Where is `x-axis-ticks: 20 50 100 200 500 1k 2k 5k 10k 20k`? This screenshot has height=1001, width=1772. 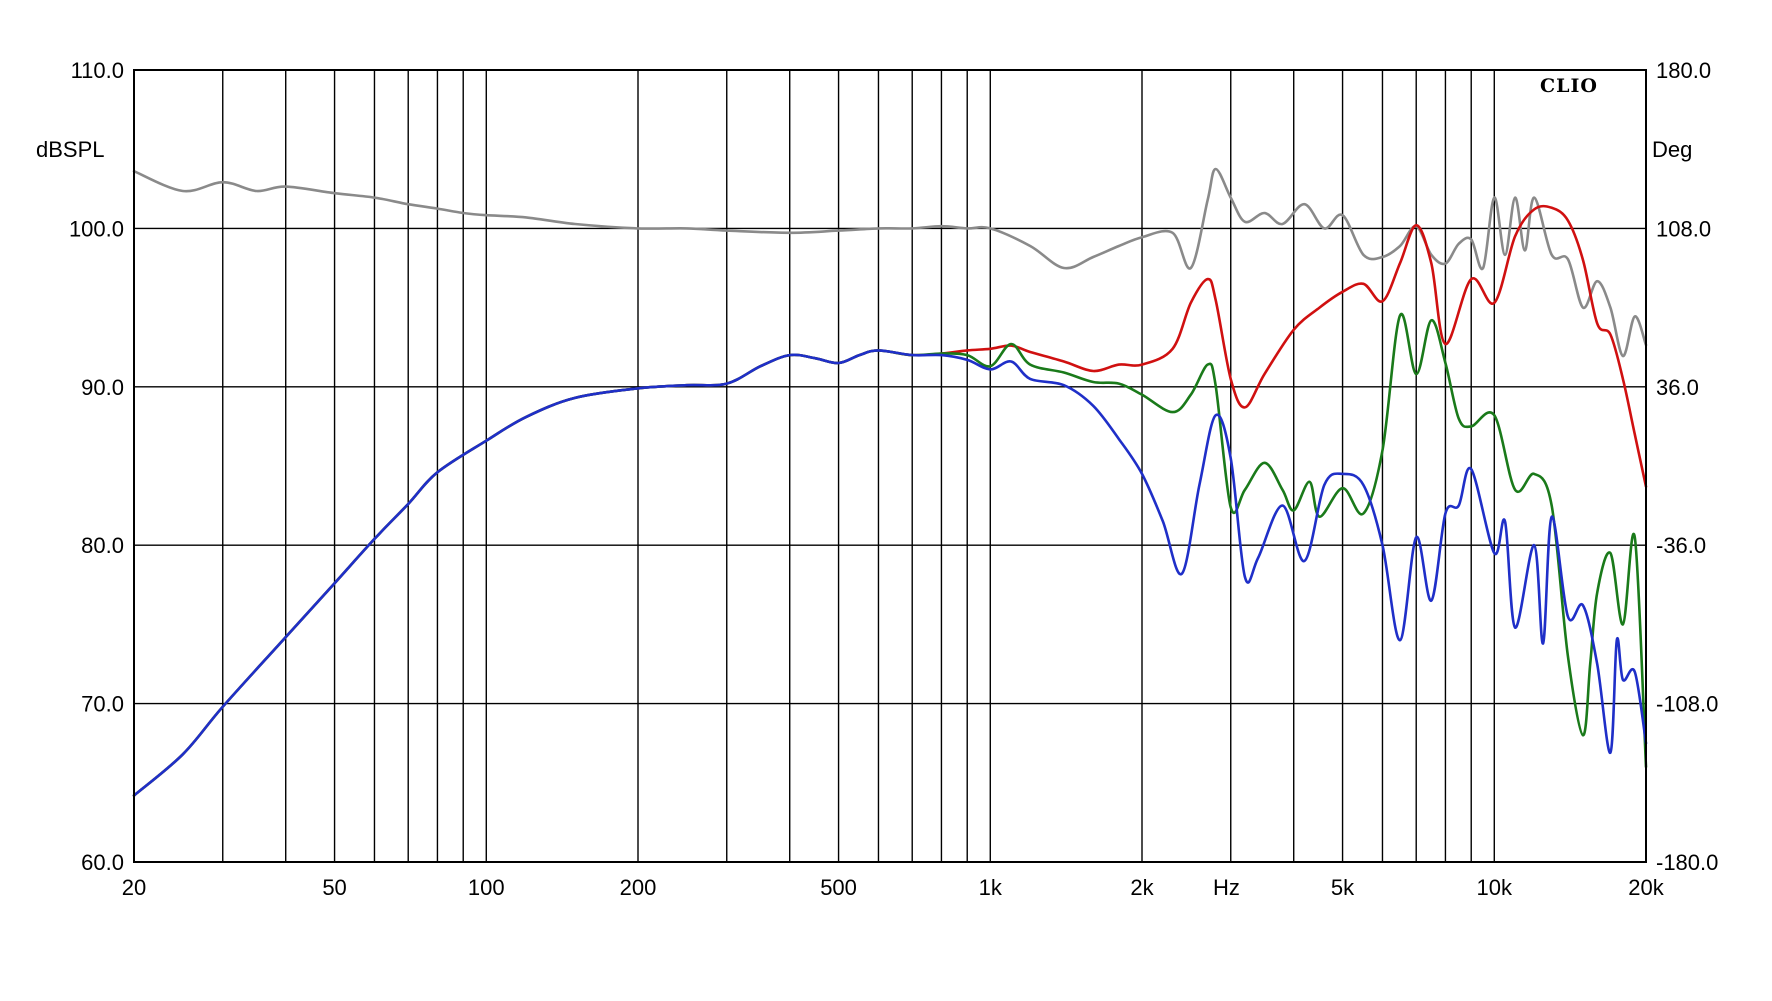 x-axis-ticks: 20 50 100 200 500 1k 2k 5k 10k 20k is located at coordinates (893, 887).